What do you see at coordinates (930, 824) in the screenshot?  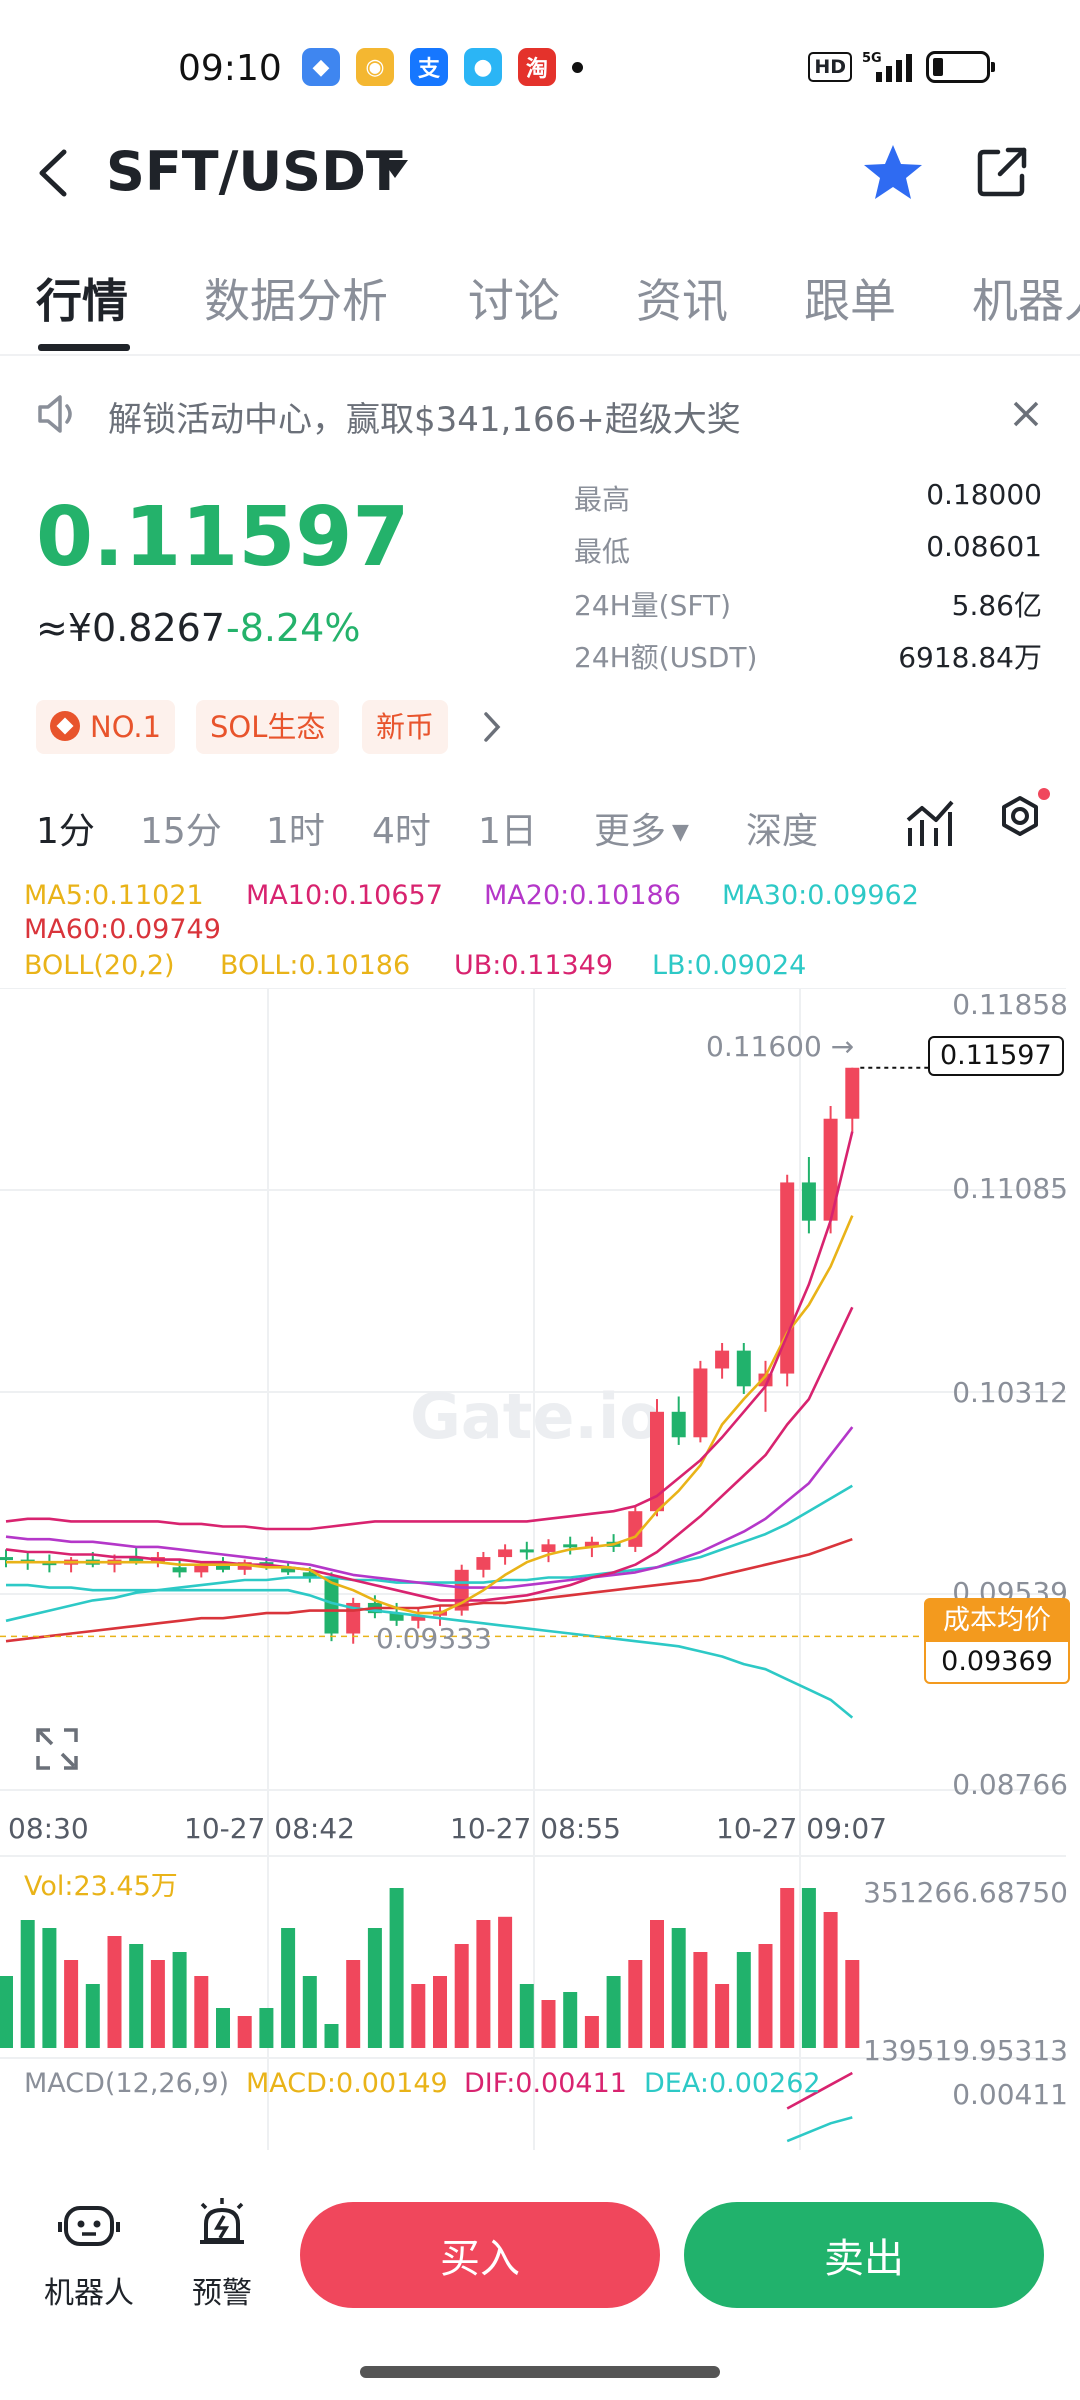 I see `indicator-icon` at bounding box center [930, 824].